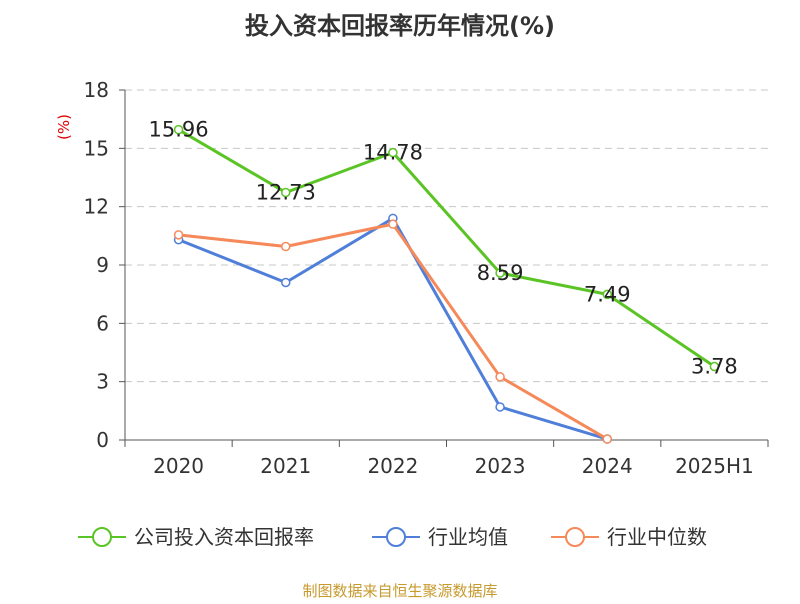  I want to click on y-tick-label: 0, so click(102, 440).